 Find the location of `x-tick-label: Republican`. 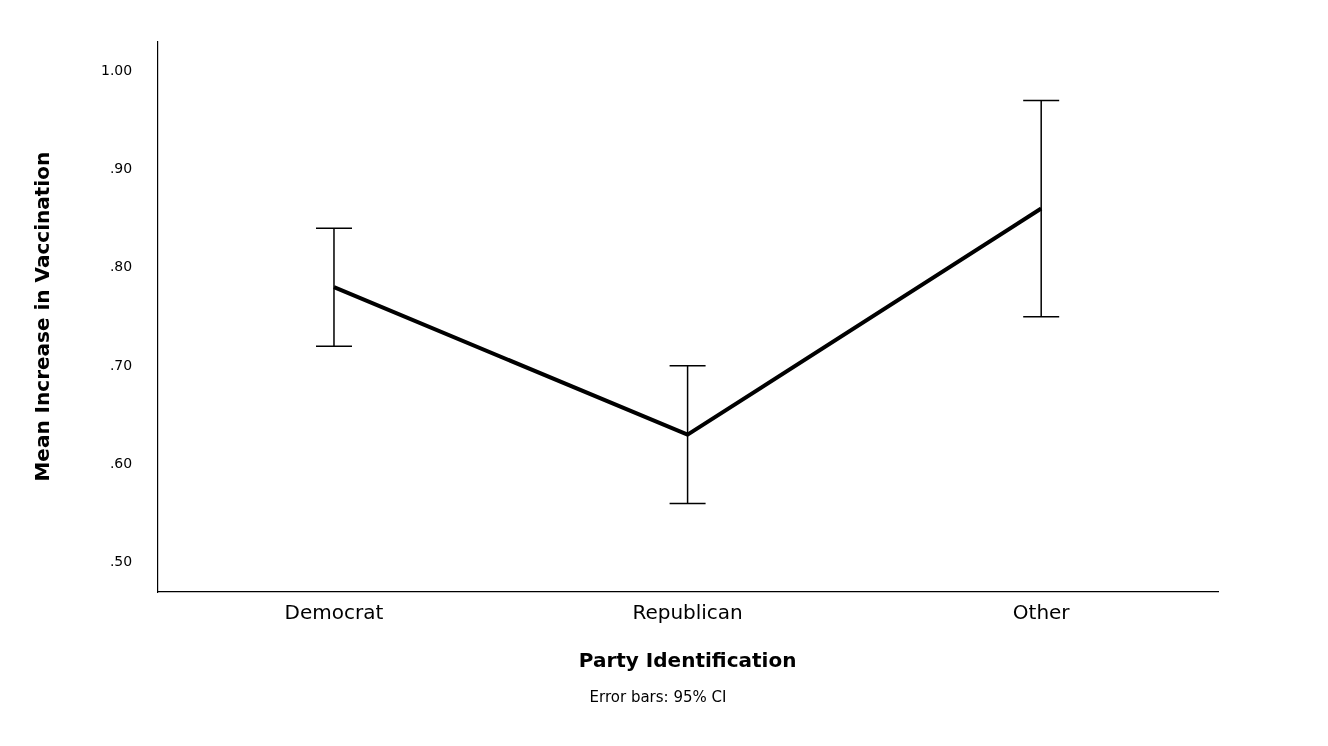

x-tick-label: Republican is located at coordinates (687, 612).